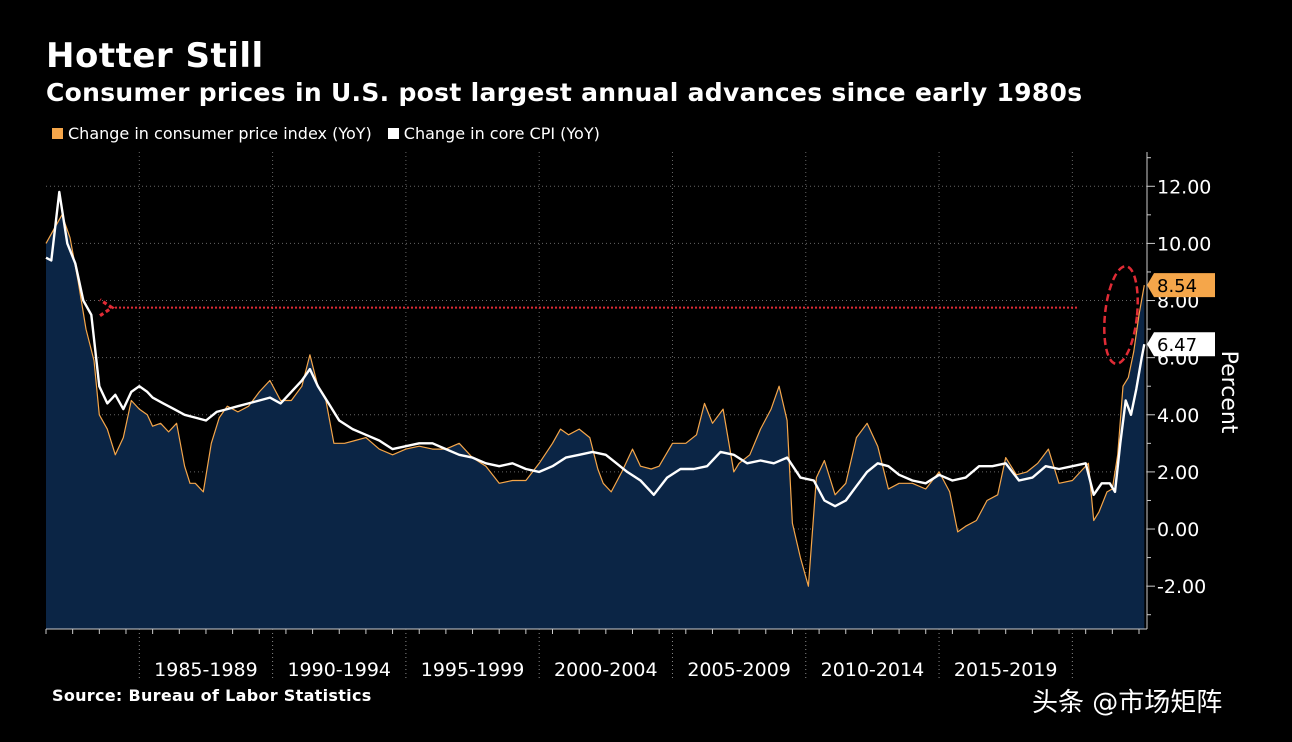 The image size is (1292, 742). What do you see at coordinates (1121, 315) in the screenshot?
I see `highlight-ellipse` at bounding box center [1121, 315].